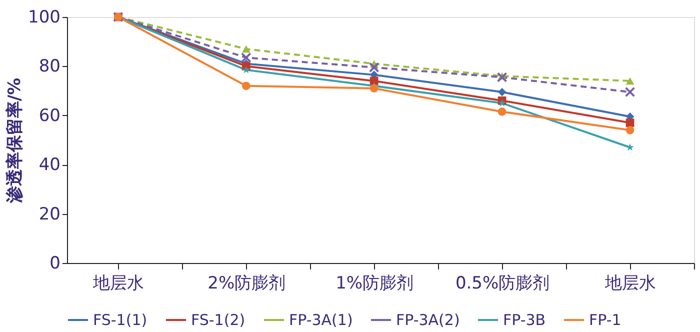 The height and width of the screenshot is (332, 700). Describe the element at coordinates (49, 165) in the screenshot. I see `y-tick-label: 40` at that location.